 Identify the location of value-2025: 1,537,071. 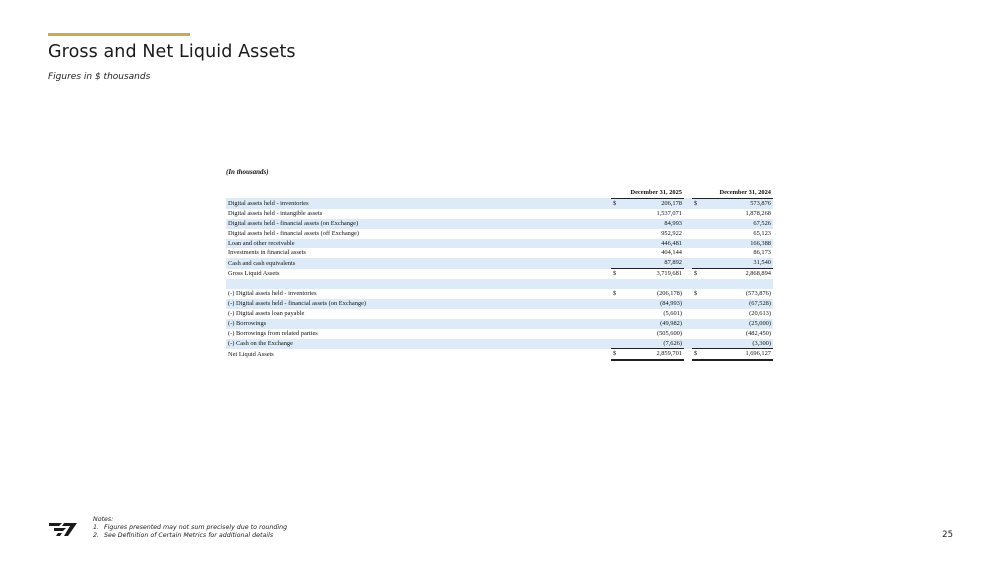
(669, 213).